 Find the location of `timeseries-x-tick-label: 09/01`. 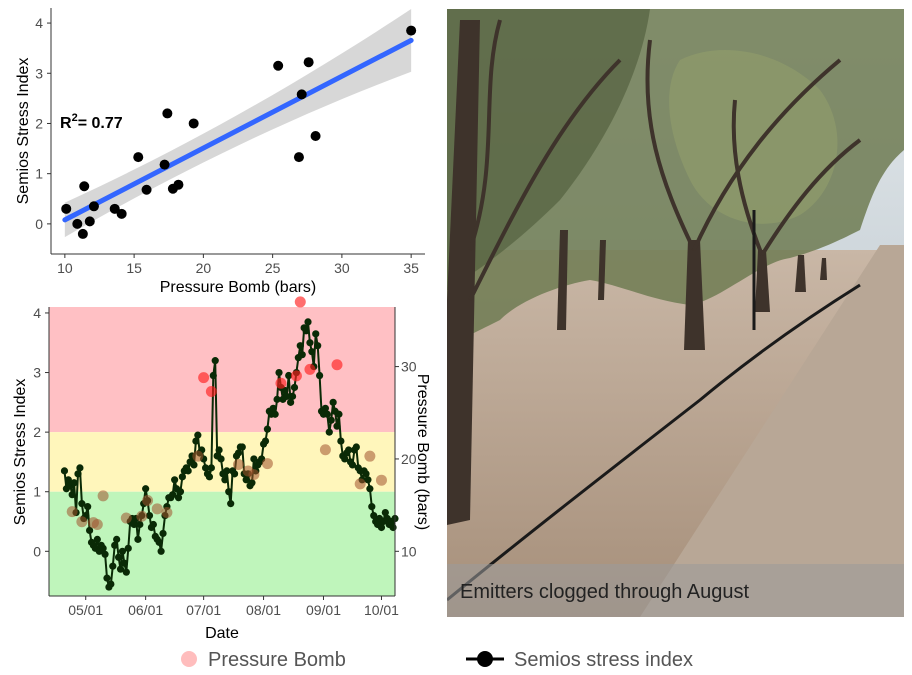

timeseries-x-tick-label: 09/01 is located at coordinates (323, 610).